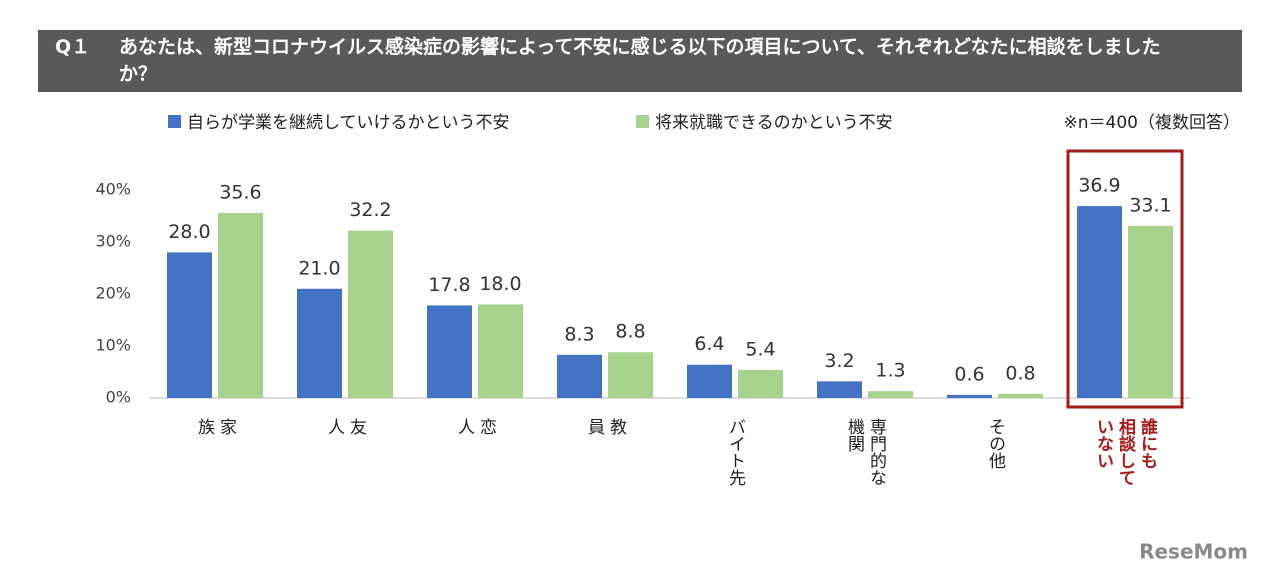 This screenshot has height=578, width=1280. What do you see at coordinates (1125, 279) in the screenshot?
I see `highlight-box` at bounding box center [1125, 279].